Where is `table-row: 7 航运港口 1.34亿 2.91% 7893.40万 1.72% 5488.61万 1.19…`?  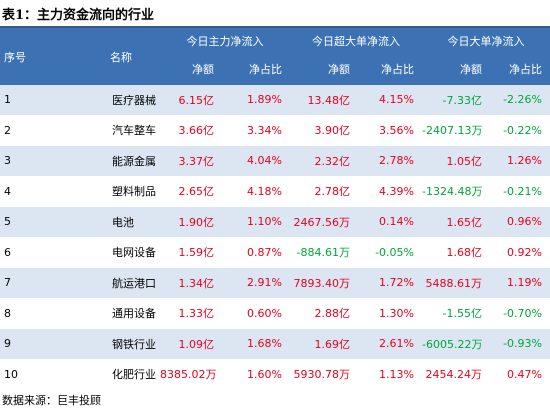 table-row: 7 航运港口 1.34亿 2.91% 7893.40万 1.72% 5488.61万 1.19… is located at coordinates (275, 283).